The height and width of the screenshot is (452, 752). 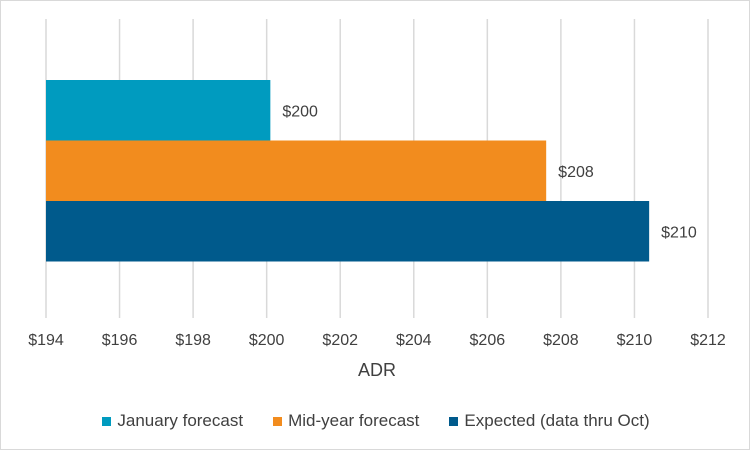 I want to click on x-tick-label: $206, so click(x=488, y=340).